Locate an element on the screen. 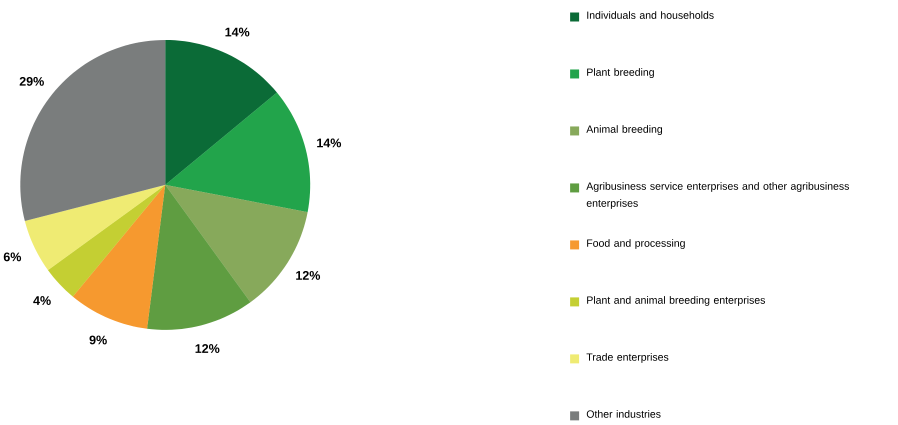 This screenshot has width=898, height=425. legend-label: Trade enterprises is located at coordinates (627, 358).